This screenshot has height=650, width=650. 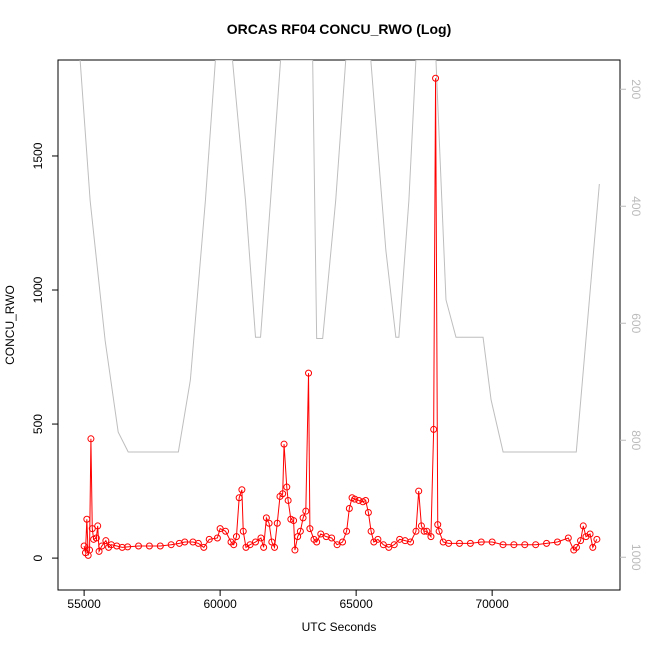 I want to click on y-axis-label: CONCU_RWO, so click(x=10, y=325).